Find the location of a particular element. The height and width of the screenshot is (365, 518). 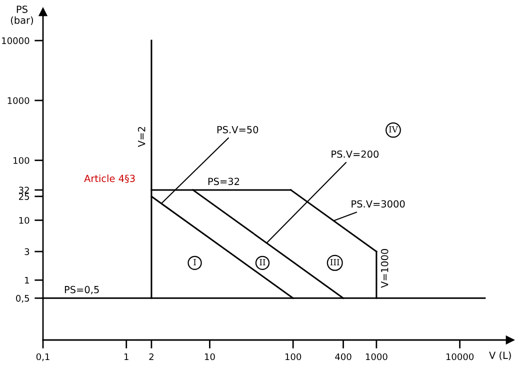

x-tick-label: 100 is located at coordinates (293, 356).